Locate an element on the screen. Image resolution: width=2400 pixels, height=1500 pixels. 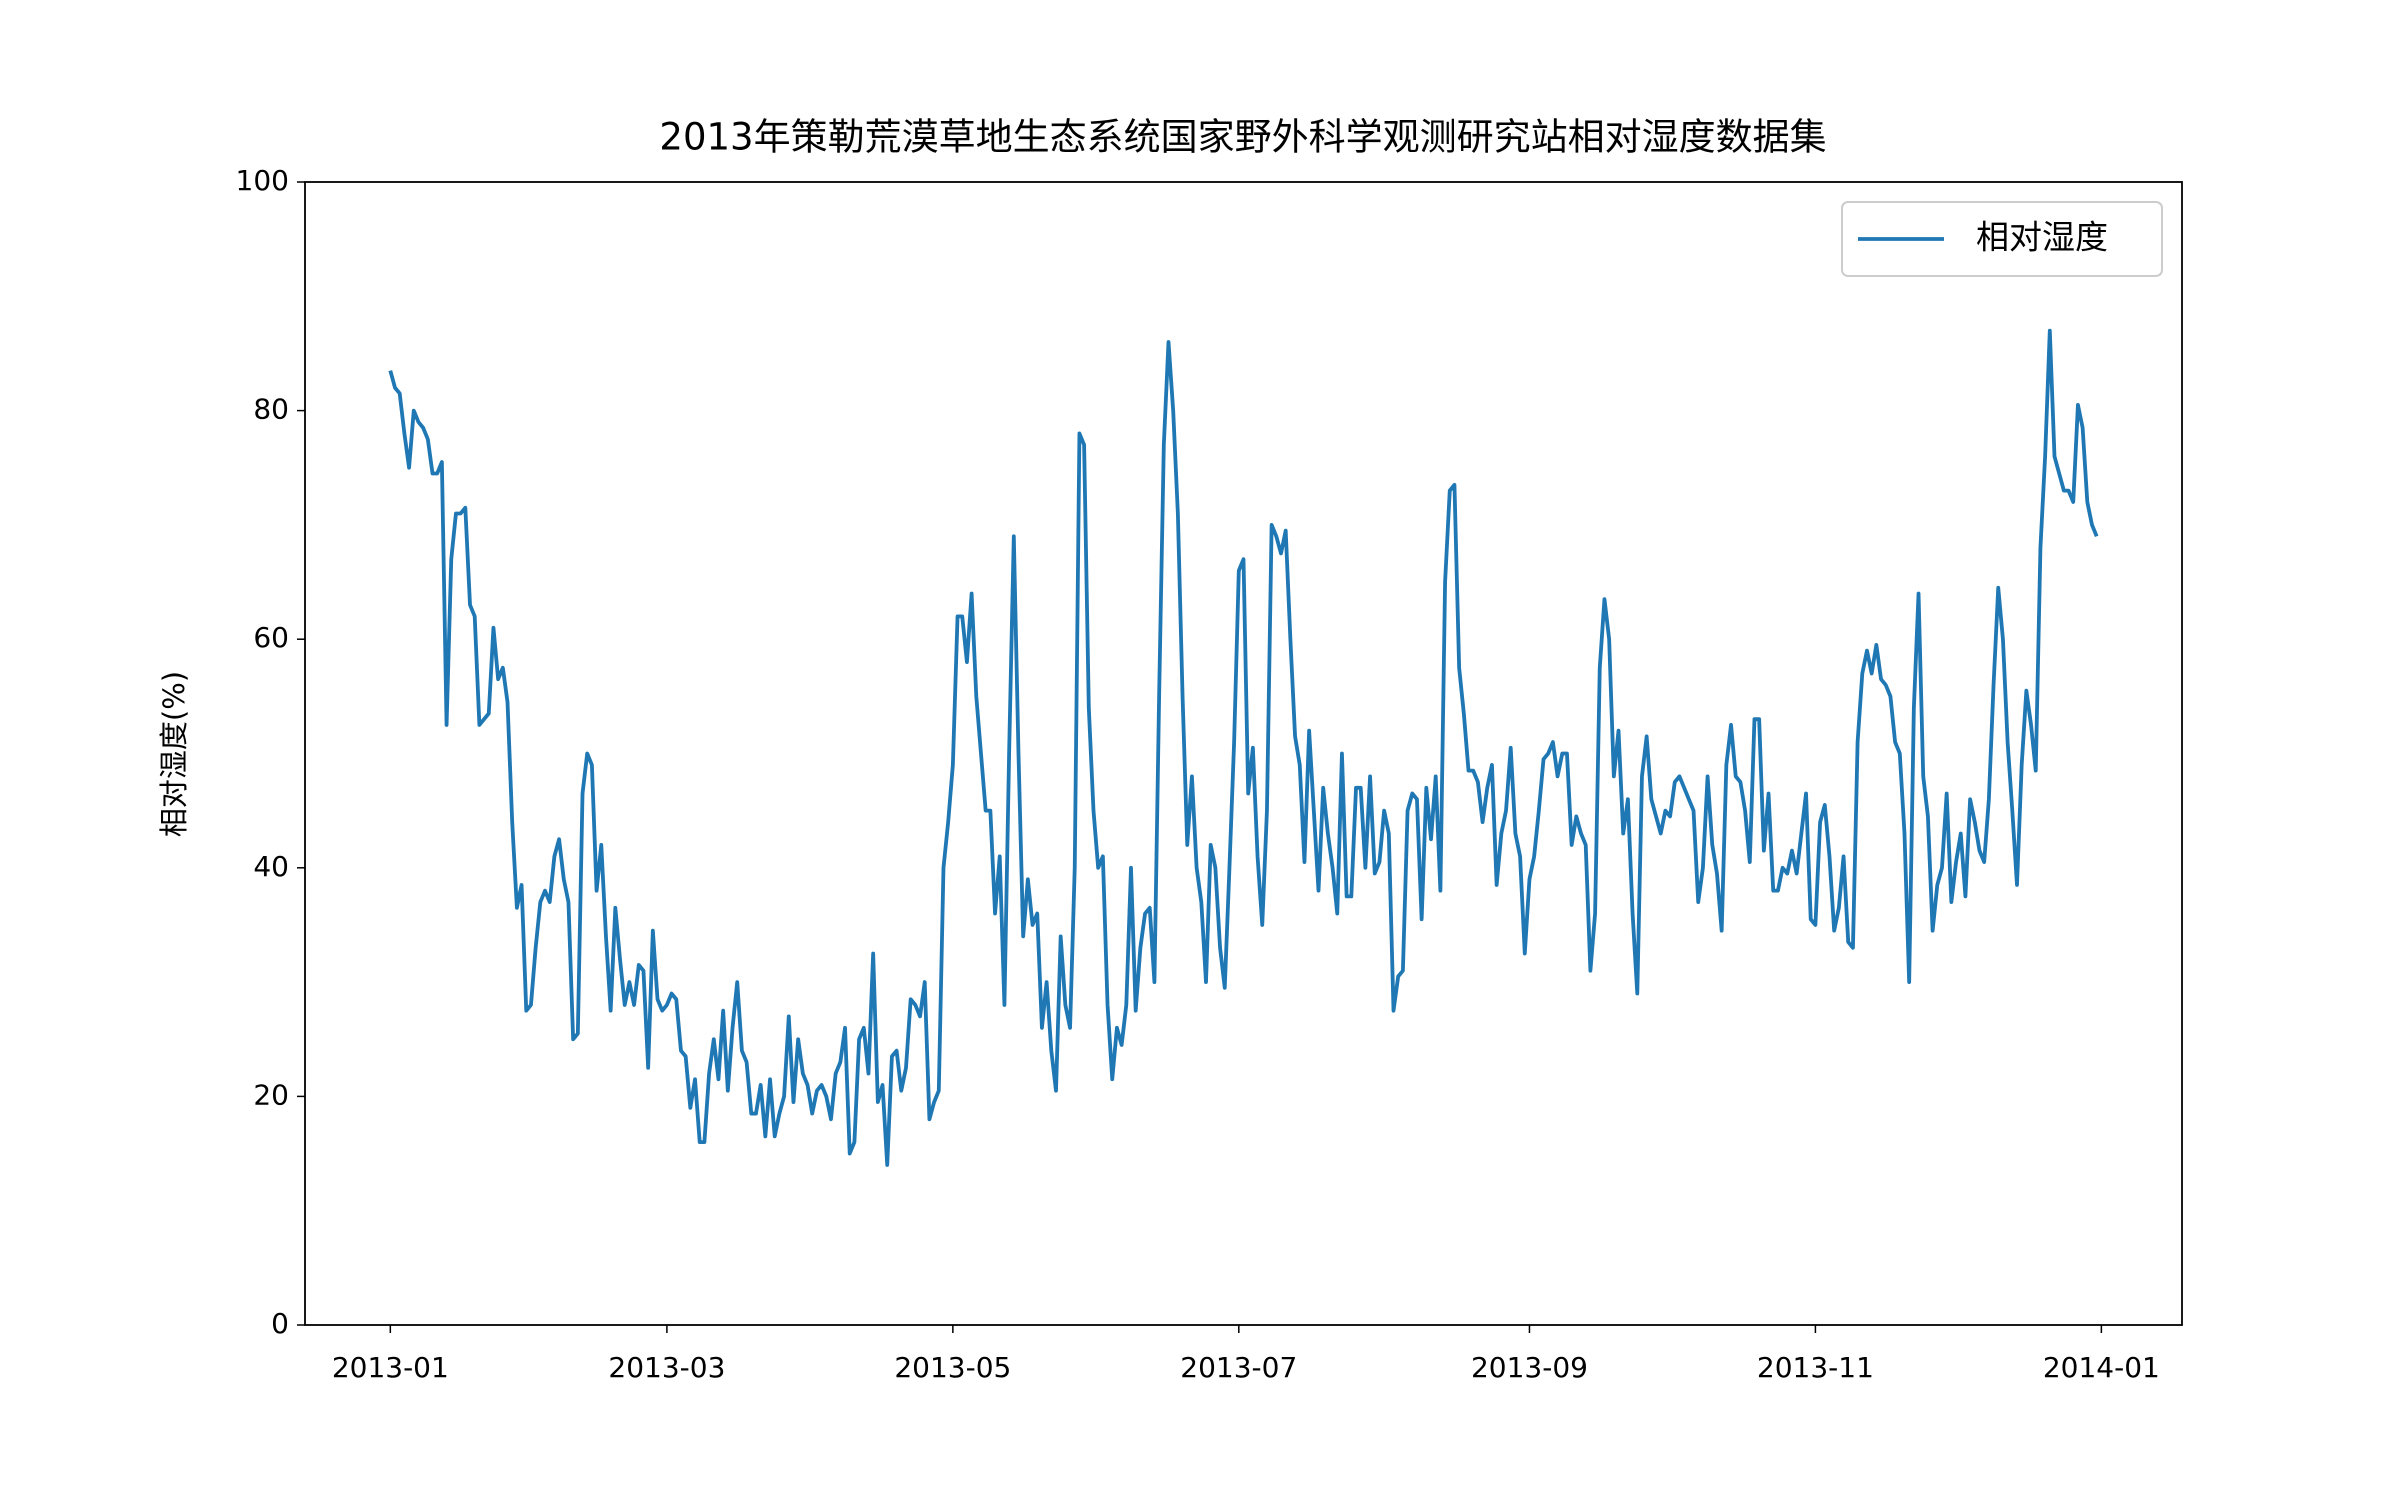
x-tick-label: 2013-01 is located at coordinates (390, 1367).